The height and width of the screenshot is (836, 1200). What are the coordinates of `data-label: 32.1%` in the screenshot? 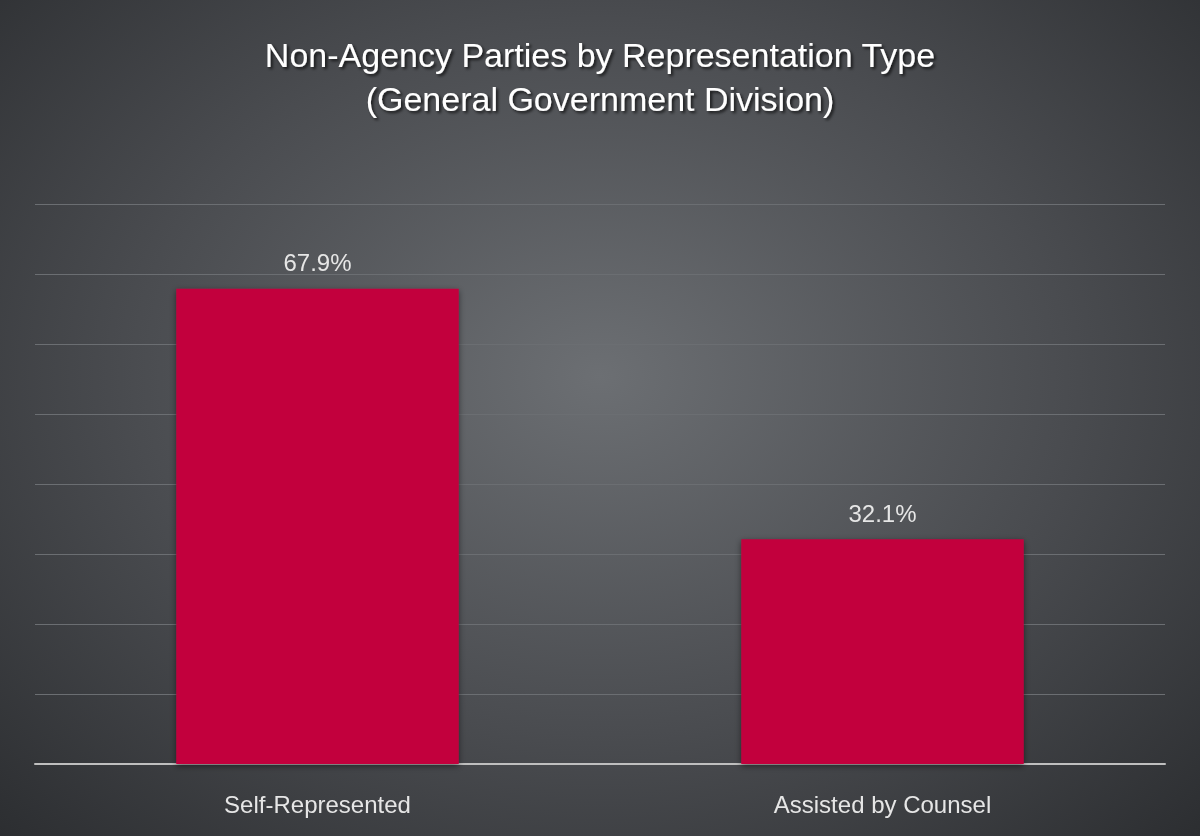 It's located at (882, 513).